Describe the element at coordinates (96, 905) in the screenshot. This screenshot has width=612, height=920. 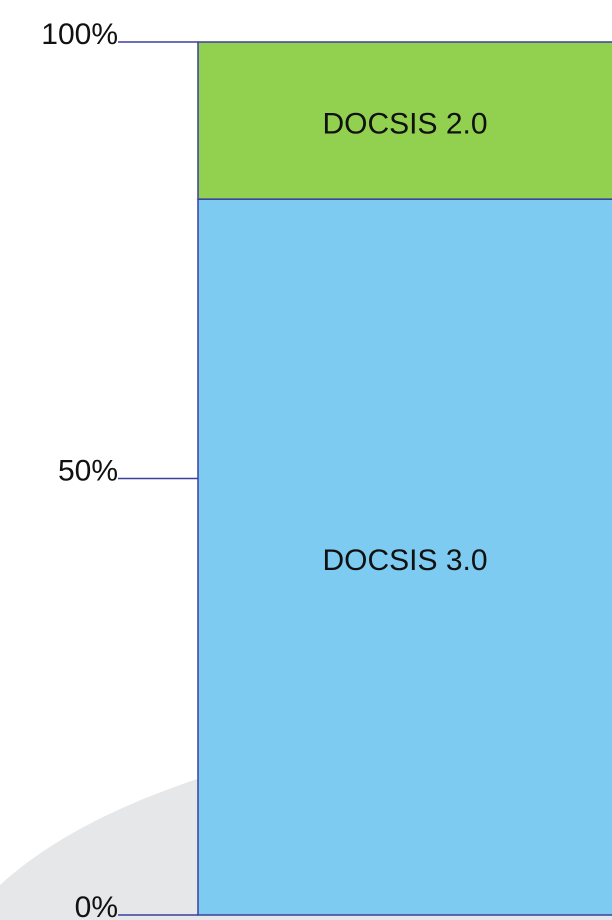
I see `y-tick-label: 0%` at that location.